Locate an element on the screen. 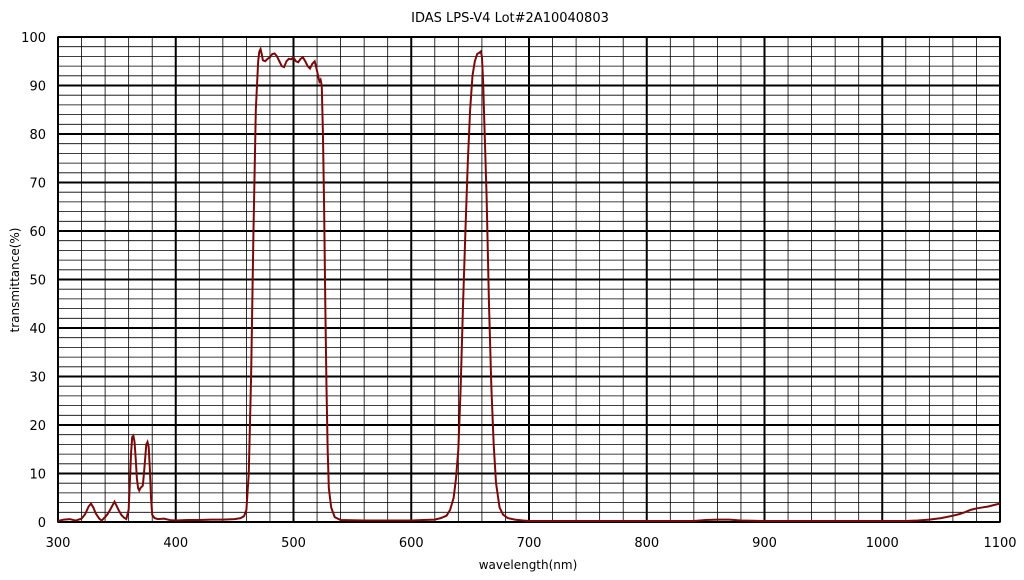 This screenshot has height=580, width=1024. chart-title: IDAS LPS-V4 Lot#2A10040803 is located at coordinates (510, 18).